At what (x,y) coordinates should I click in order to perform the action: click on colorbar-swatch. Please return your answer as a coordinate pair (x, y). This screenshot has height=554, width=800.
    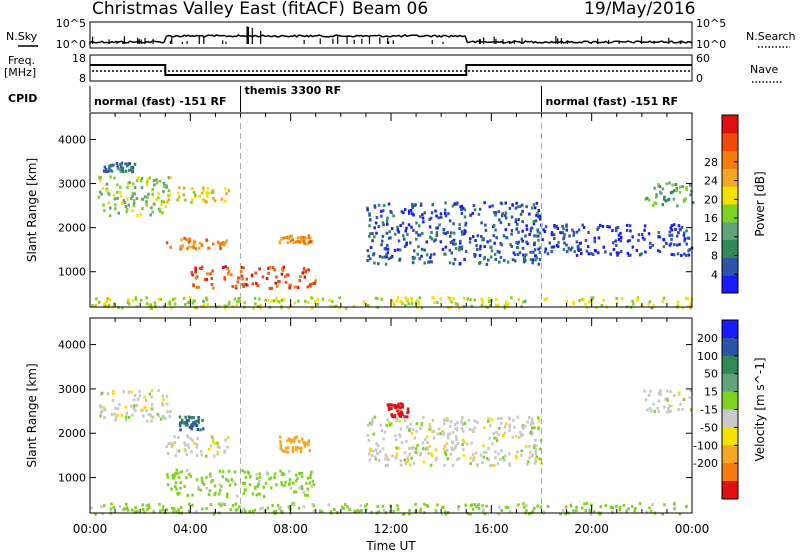
    Looking at the image, I should click on (730, 400).